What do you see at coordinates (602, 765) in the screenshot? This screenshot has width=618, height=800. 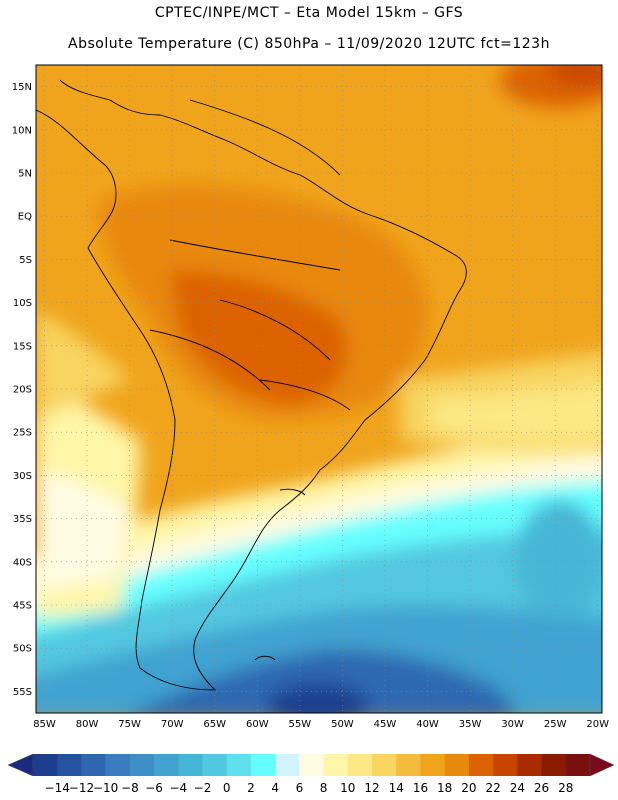 I see `colorbar-right-arrow` at bounding box center [602, 765].